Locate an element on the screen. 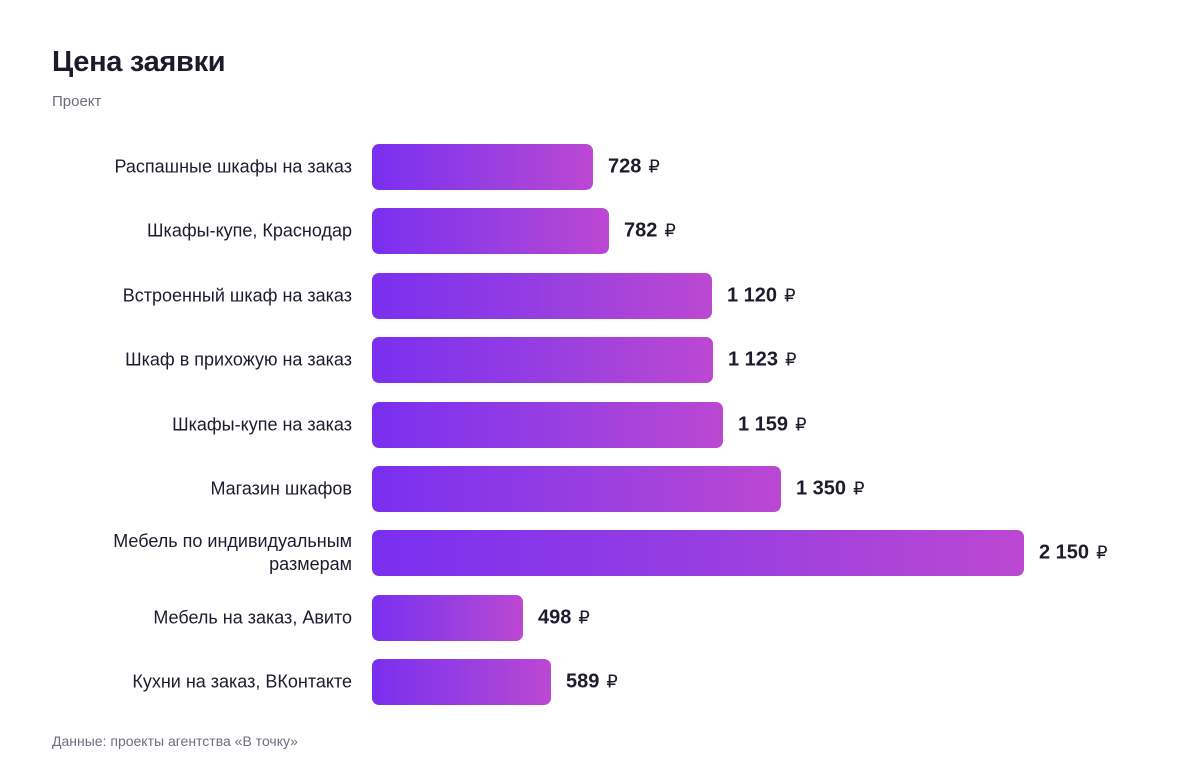  chart-title: Цена заявки is located at coordinates (139, 62).